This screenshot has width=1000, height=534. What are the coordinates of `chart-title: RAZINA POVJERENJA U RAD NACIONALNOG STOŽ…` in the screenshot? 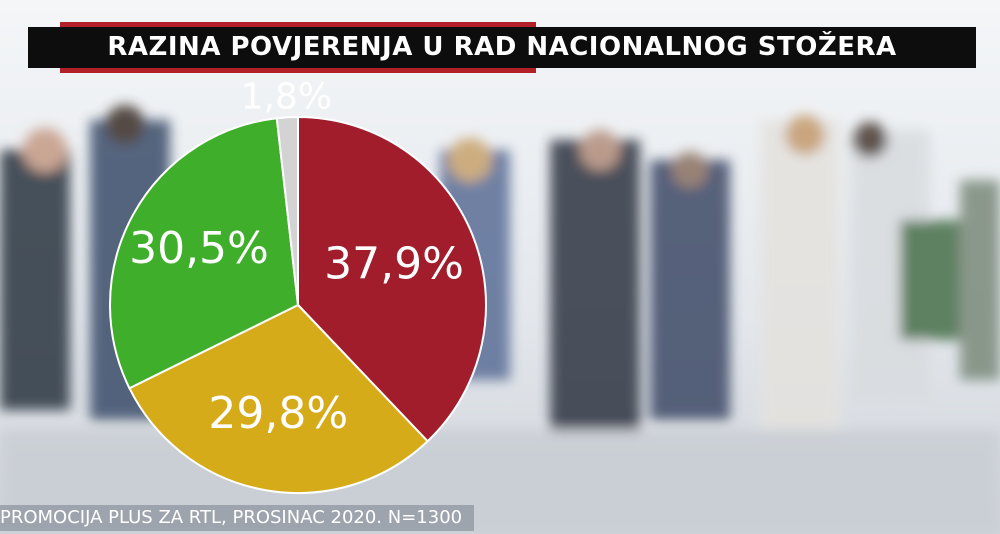 It's located at (502, 47).